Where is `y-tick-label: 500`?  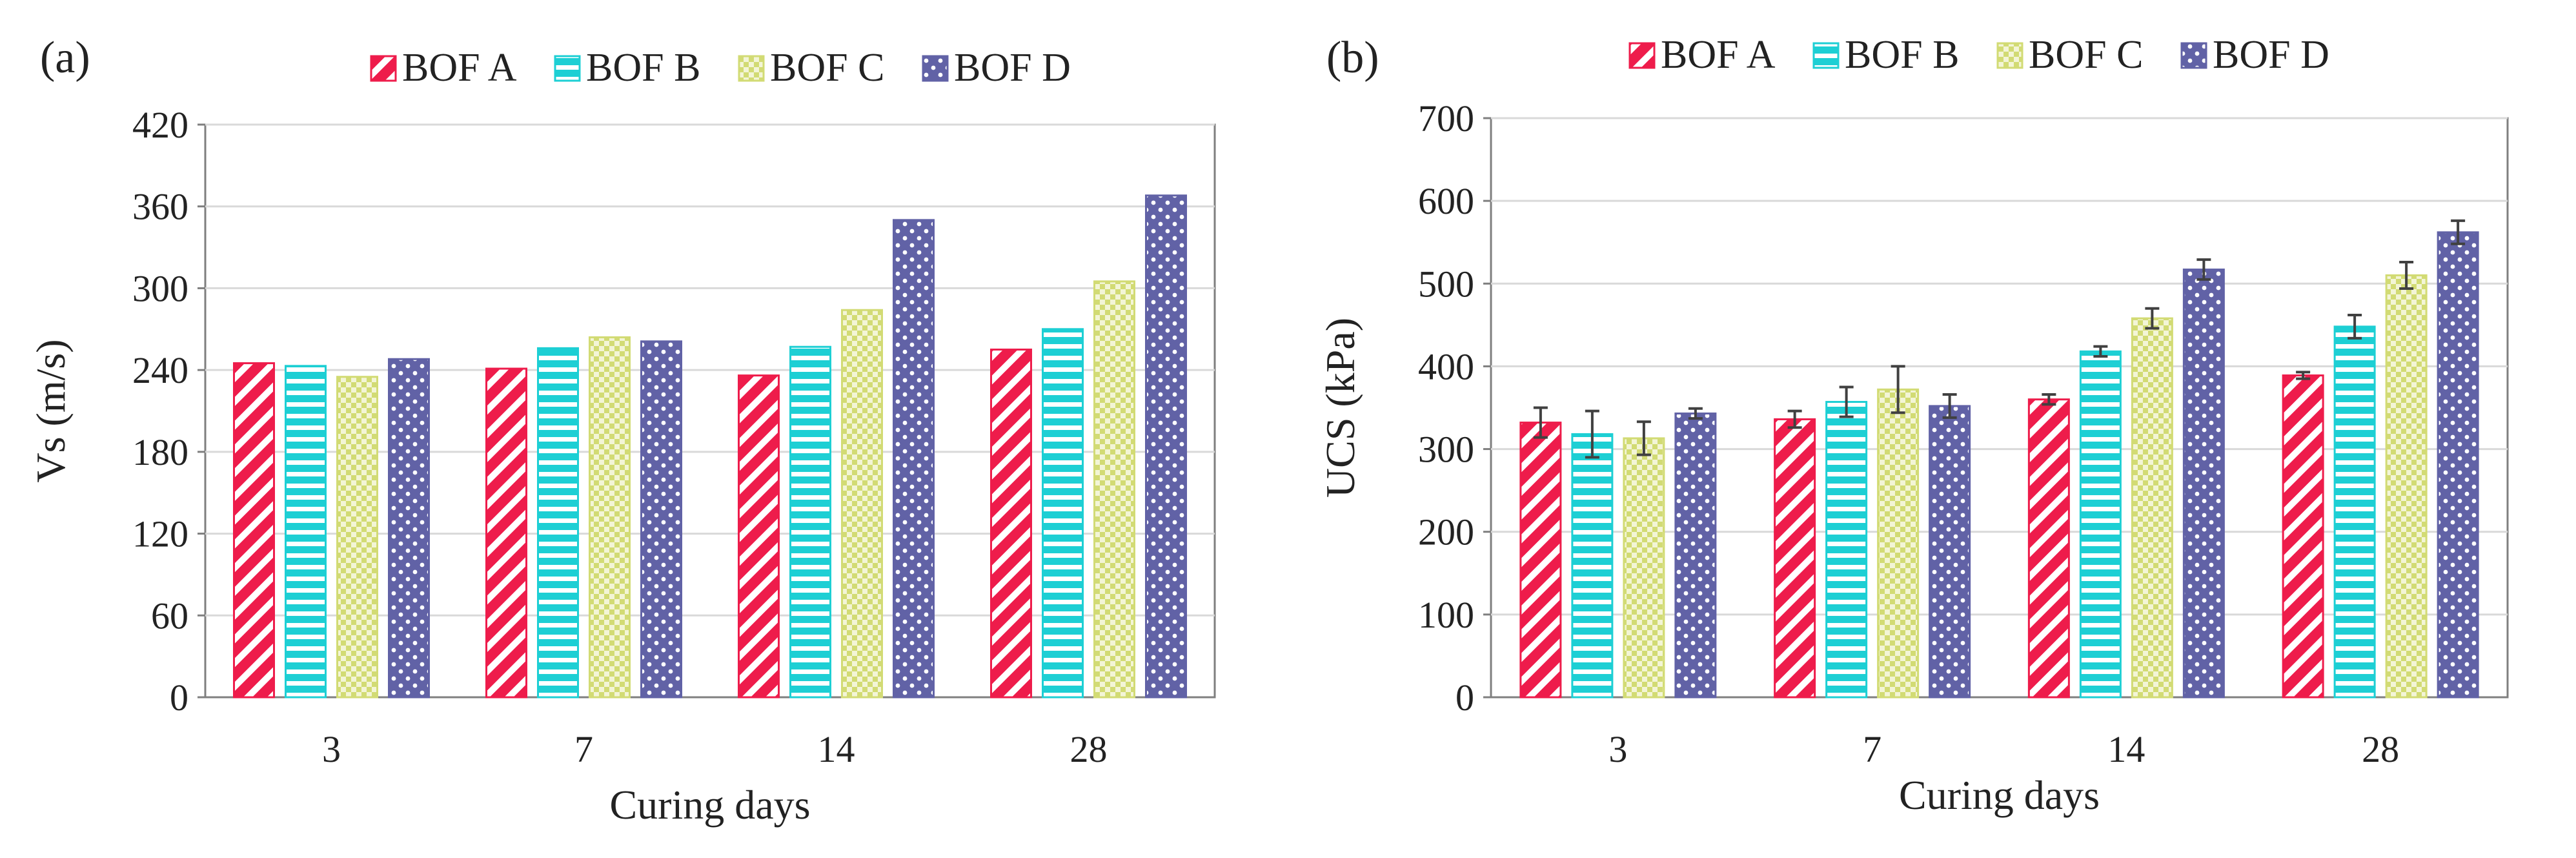
y-tick-label: 500 is located at coordinates (1446, 284).